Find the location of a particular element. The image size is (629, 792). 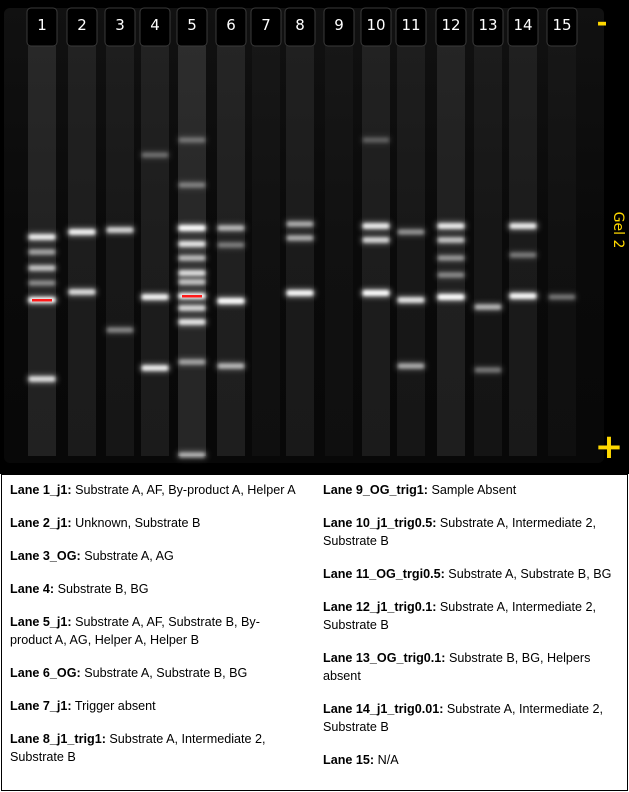

legend-entry: Lane 9_OG_trig1: Sample Absent is located at coordinates (471, 490).